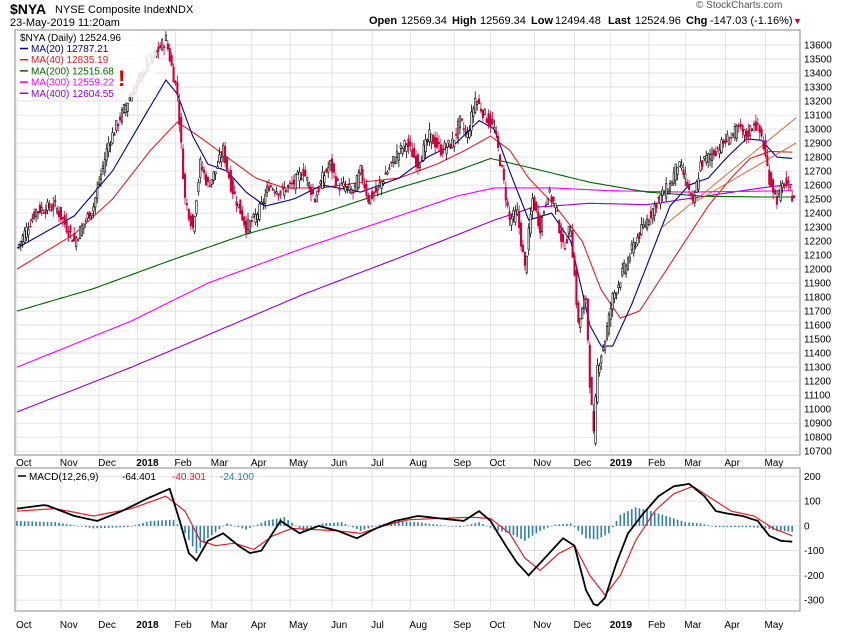 The height and width of the screenshot is (633, 850). I want to click on price-x-tick-label: Nov, so click(69, 463).